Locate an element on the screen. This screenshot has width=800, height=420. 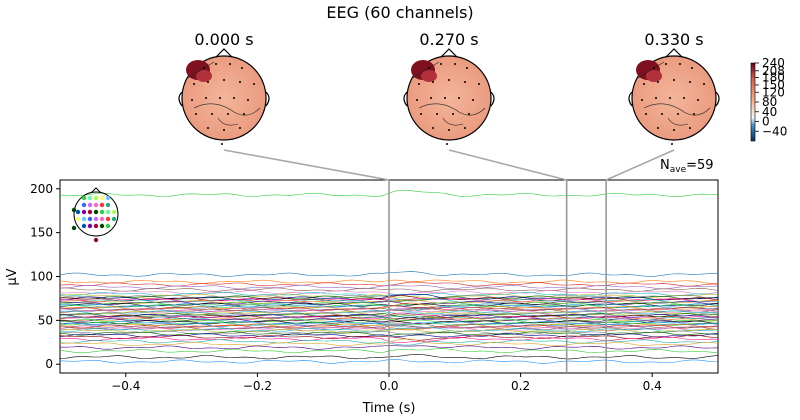
y-tick-label: 150 is located at coordinates (41, 233).